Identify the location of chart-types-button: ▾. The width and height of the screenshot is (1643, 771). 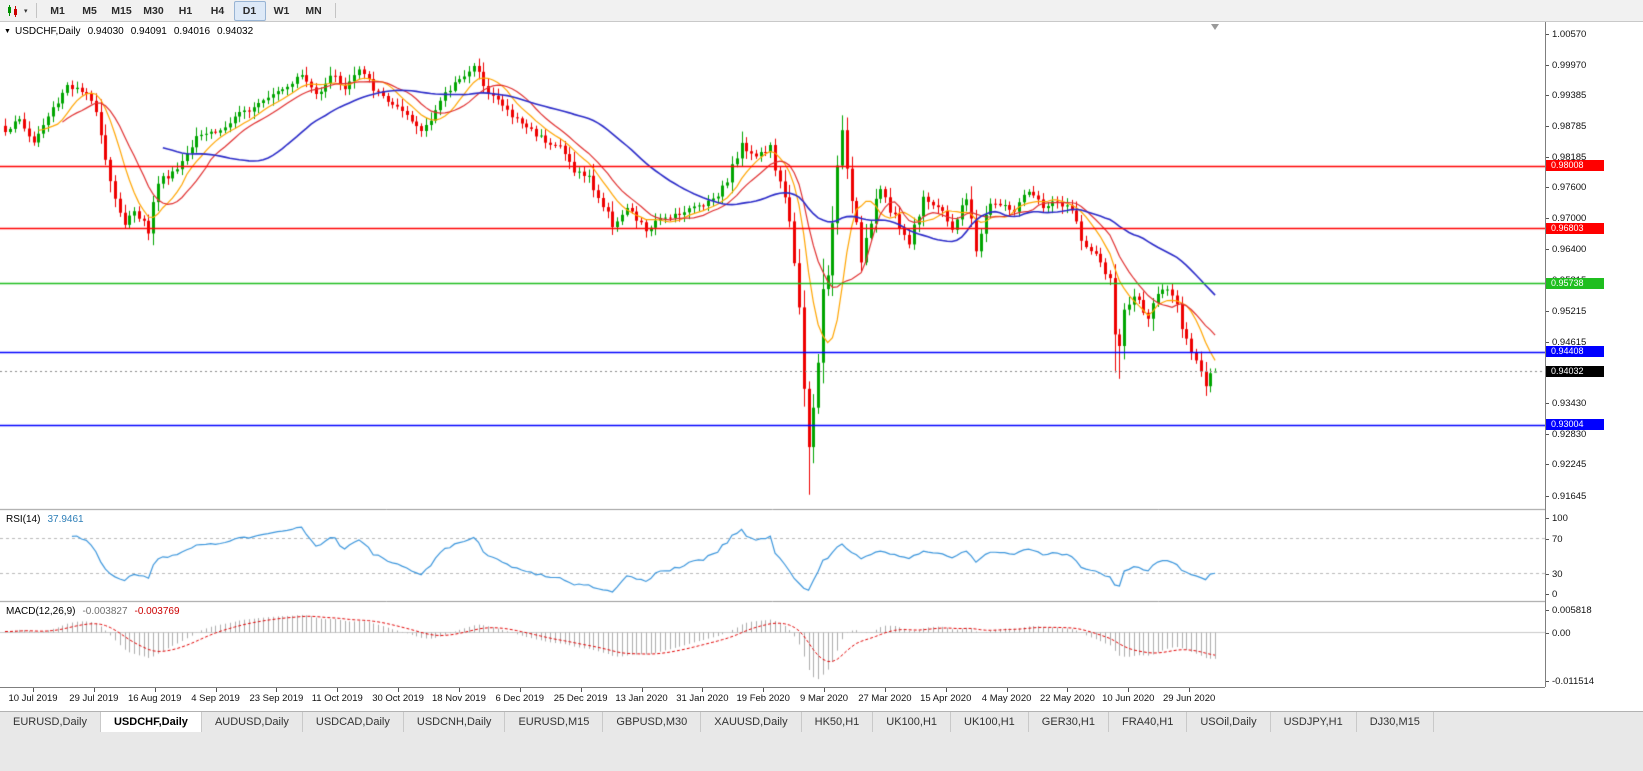
(17, 11).